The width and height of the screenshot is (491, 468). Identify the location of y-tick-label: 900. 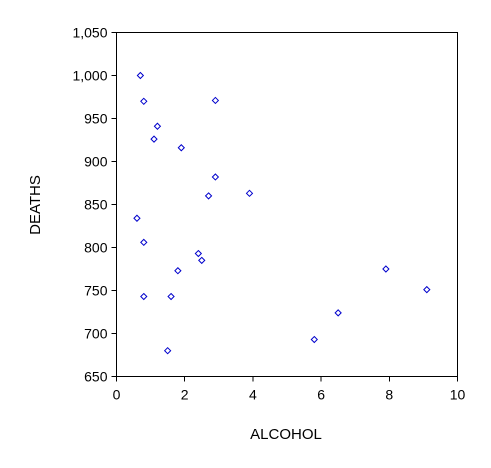
(96, 162).